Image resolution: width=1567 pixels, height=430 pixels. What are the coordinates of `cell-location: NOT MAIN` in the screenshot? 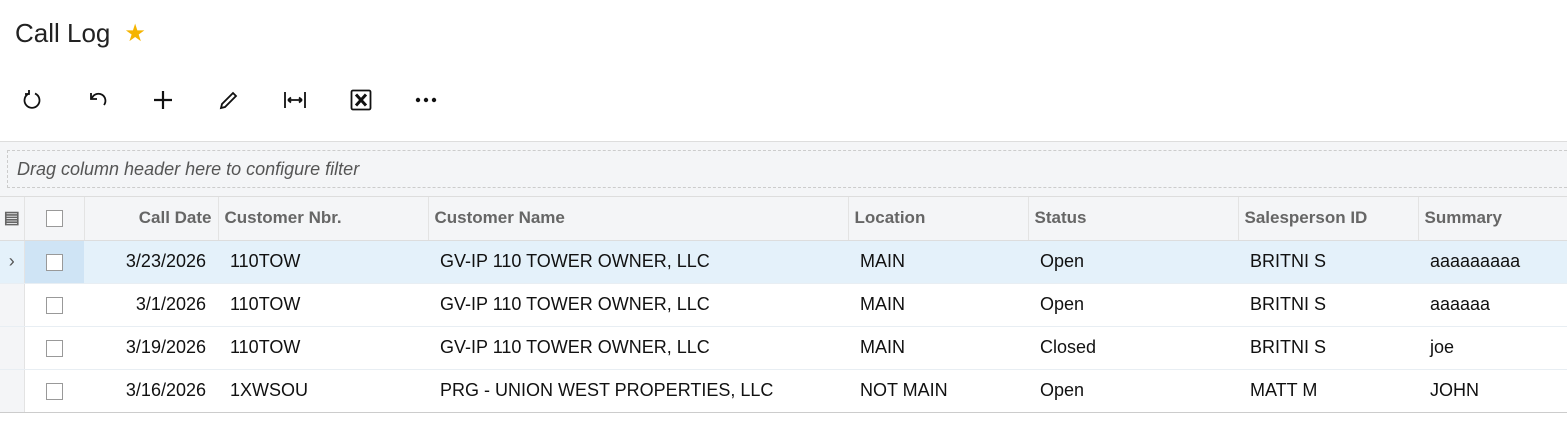 It's located at (938, 391).